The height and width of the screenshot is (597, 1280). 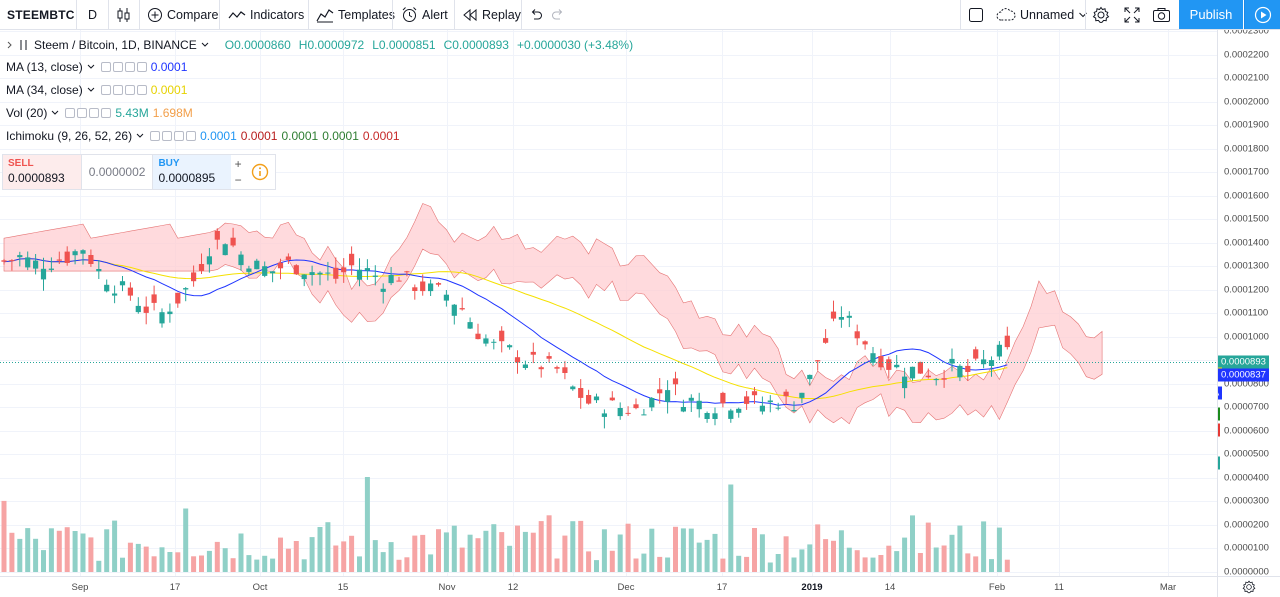 I want to click on time-tick-label: 11, so click(x=1059, y=587).